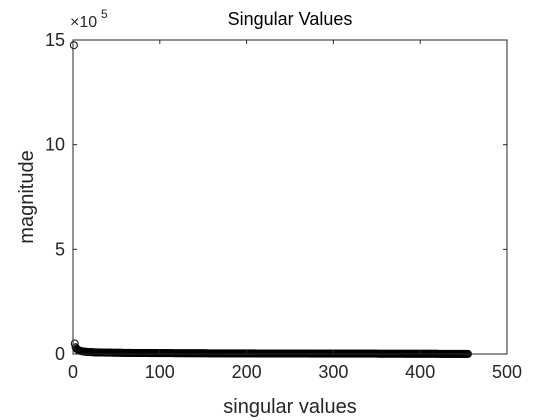 This screenshot has height=420, width=560. What do you see at coordinates (104, 14) in the screenshot?
I see `y-axis-exponent-power: 5` at bounding box center [104, 14].